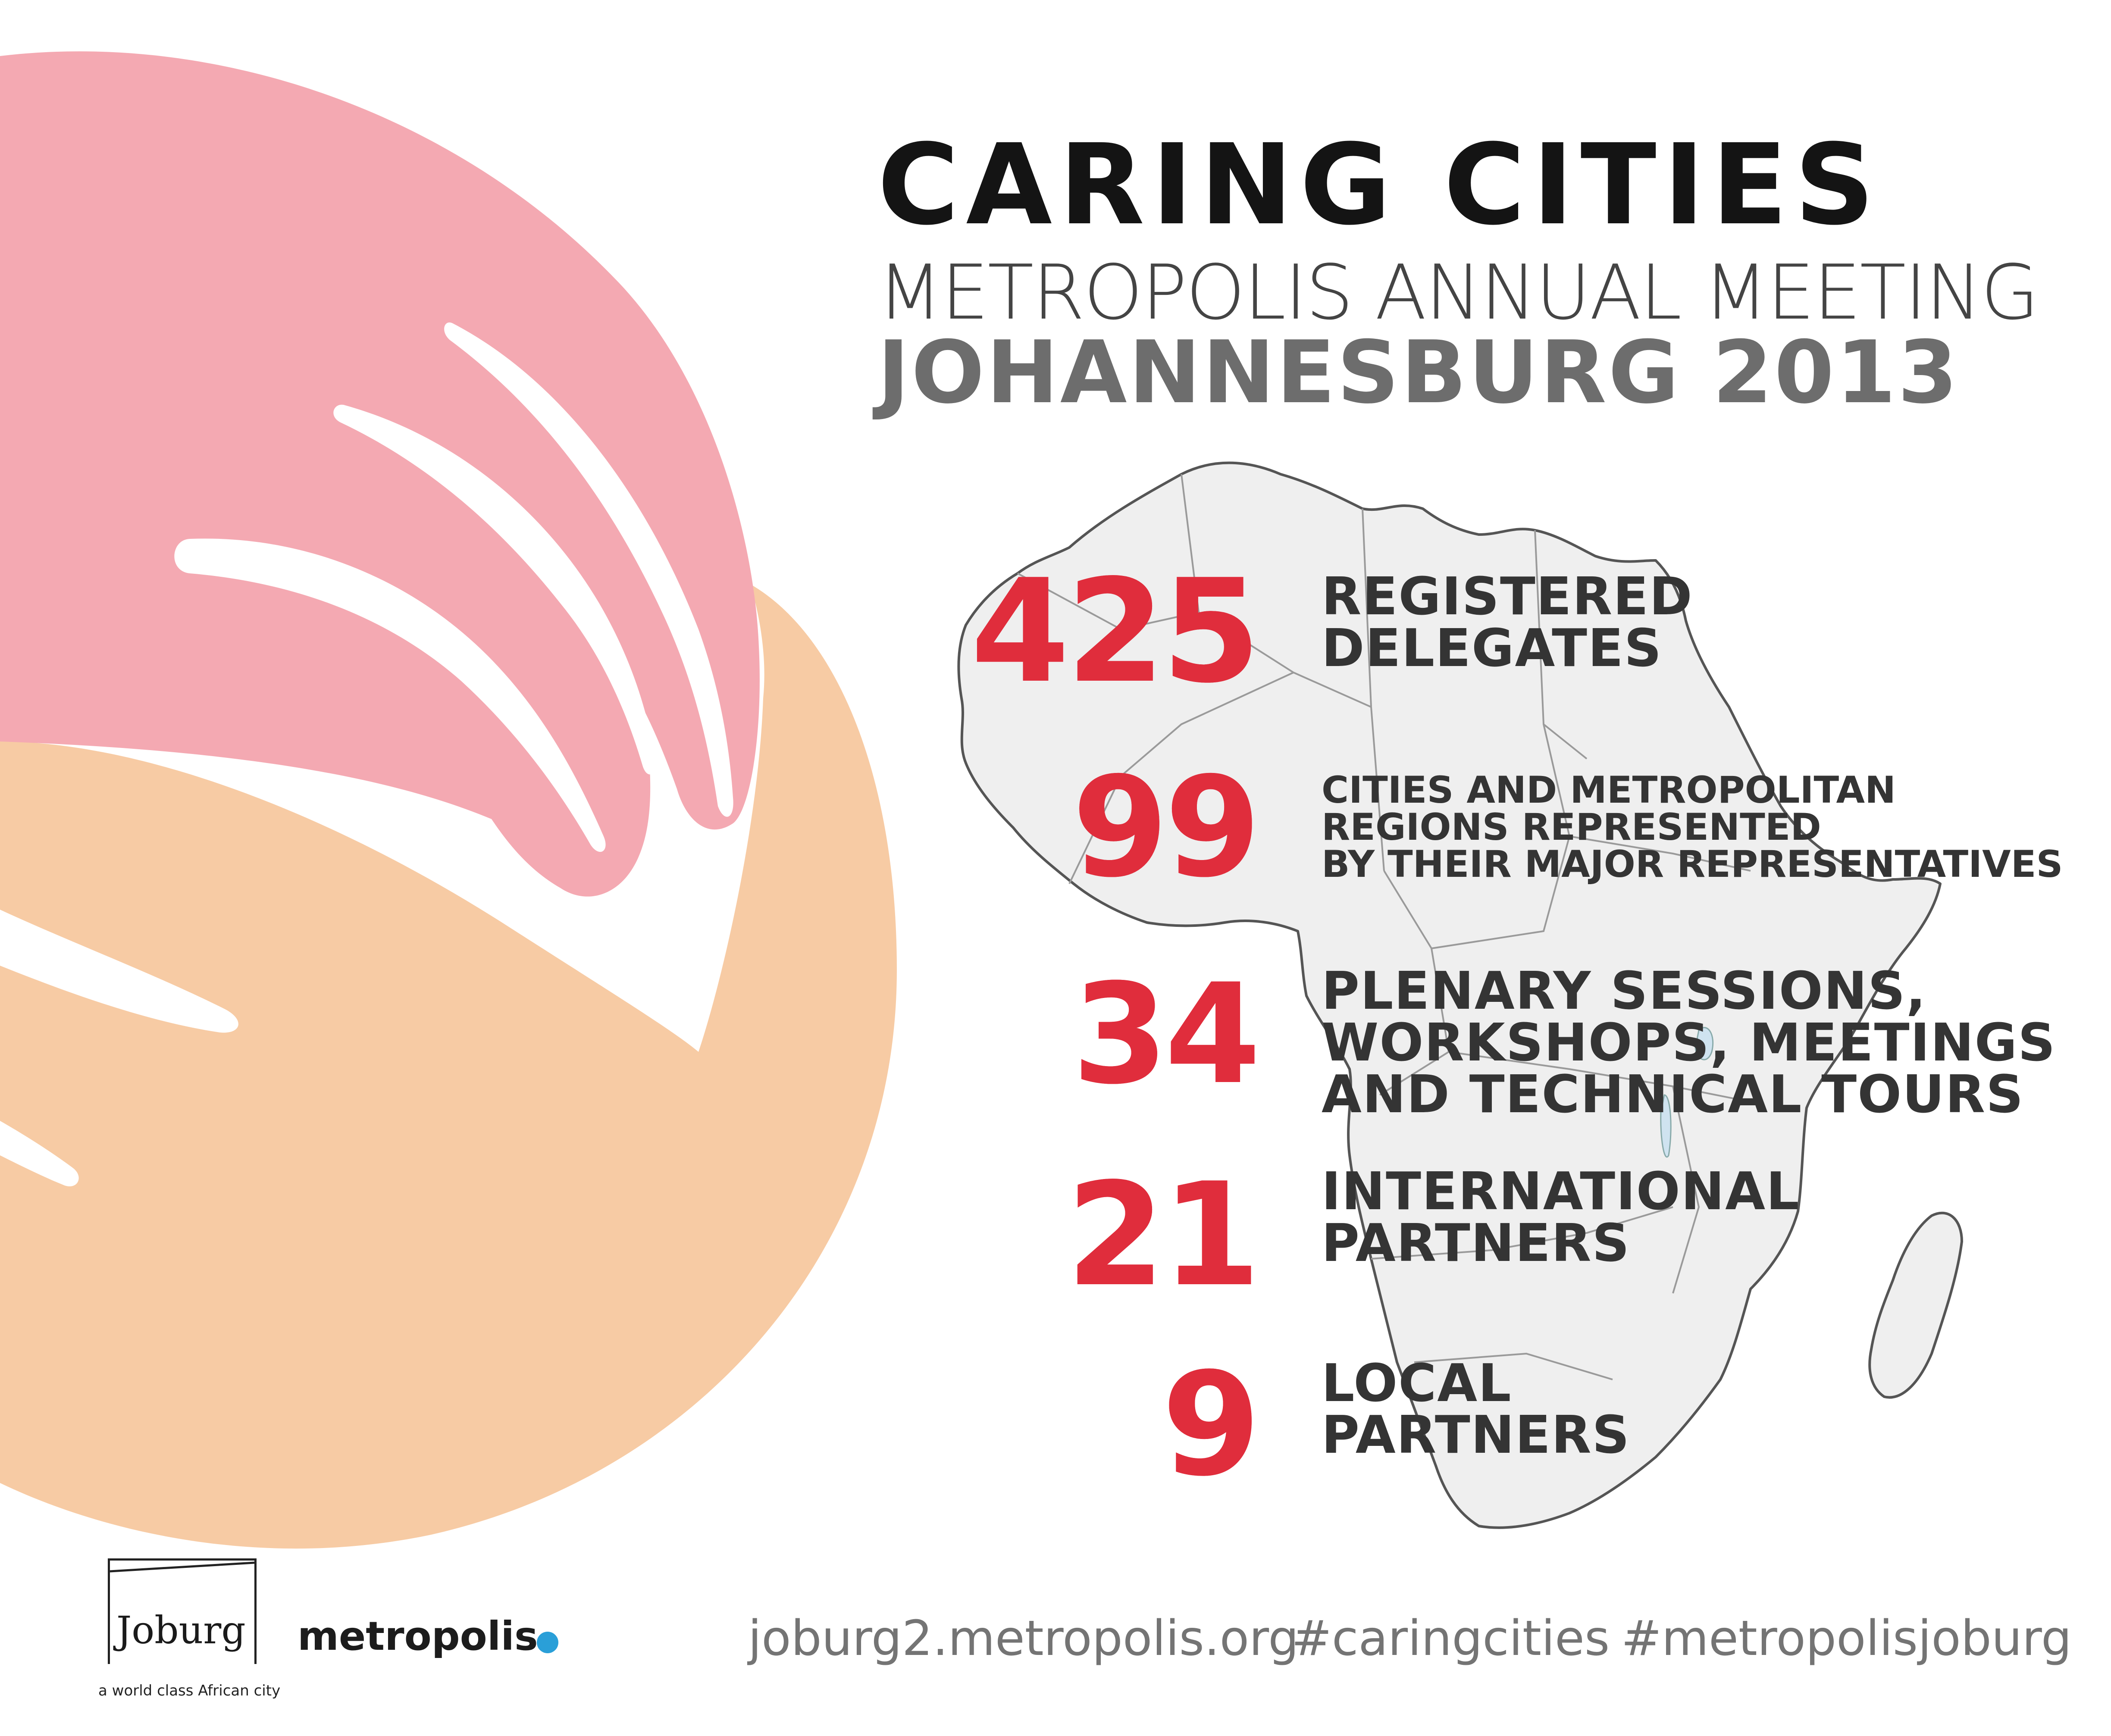  What do you see at coordinates (418, 1636) in the screenshot?
I see `metropolis-logo: metropolis` at bounding box center [418, 1636].